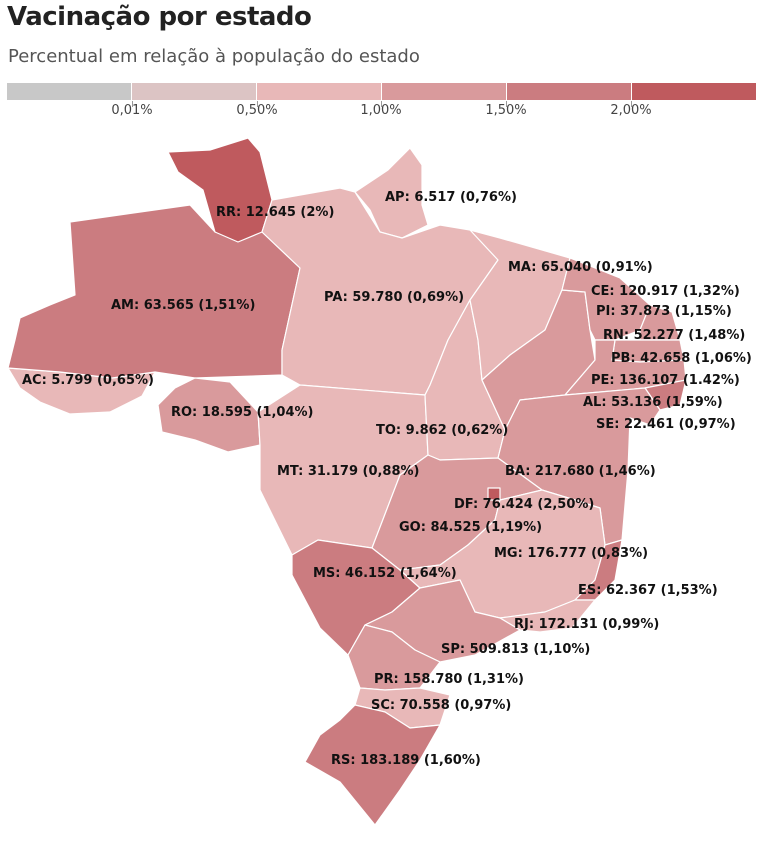  I want to click on chart-title: Vacinação por estado, so click(159, 17).